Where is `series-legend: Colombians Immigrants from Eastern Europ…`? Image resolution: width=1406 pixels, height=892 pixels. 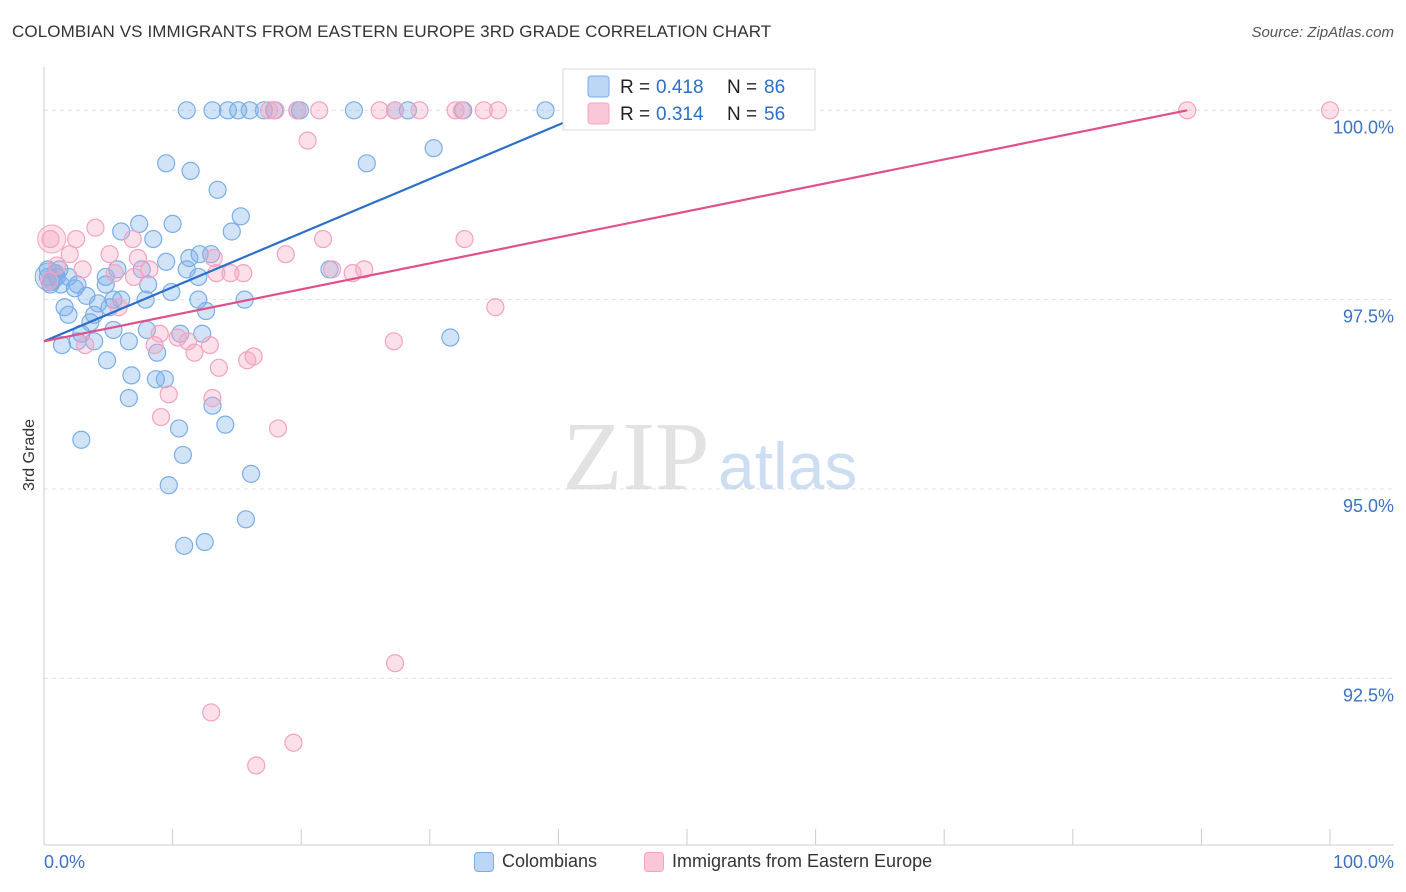
series-legend: Colombians Immigrants from Eastern Europ… is located at coordinates (703, 865).